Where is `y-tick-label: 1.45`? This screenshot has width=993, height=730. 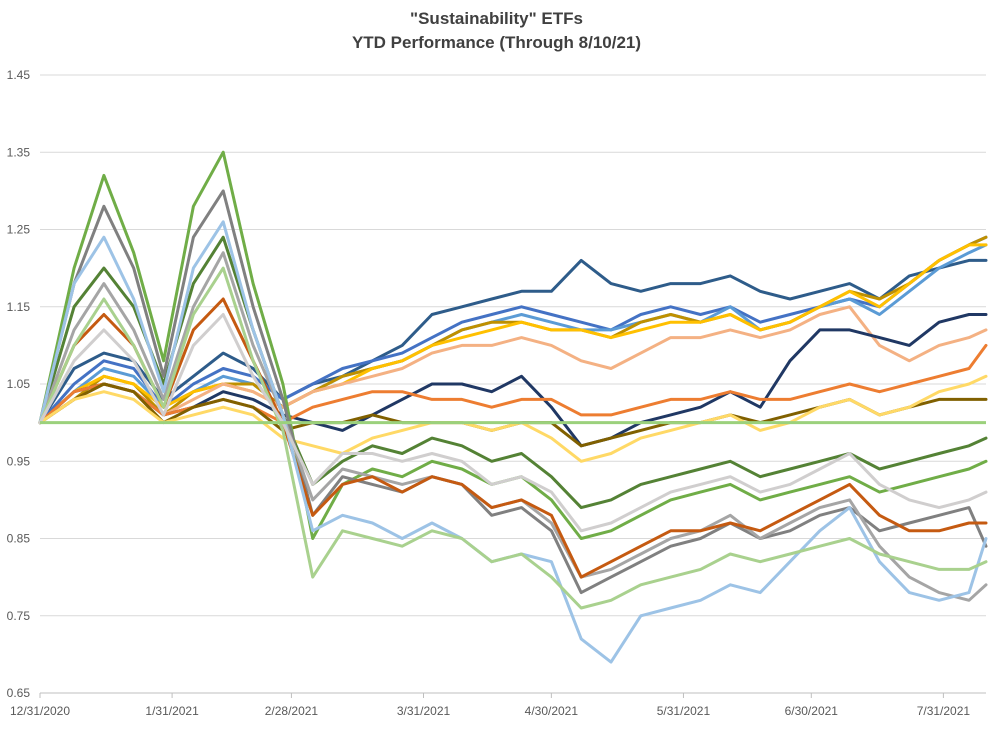
y-tick-label: 1.45 is located at coordinates (19, 75).